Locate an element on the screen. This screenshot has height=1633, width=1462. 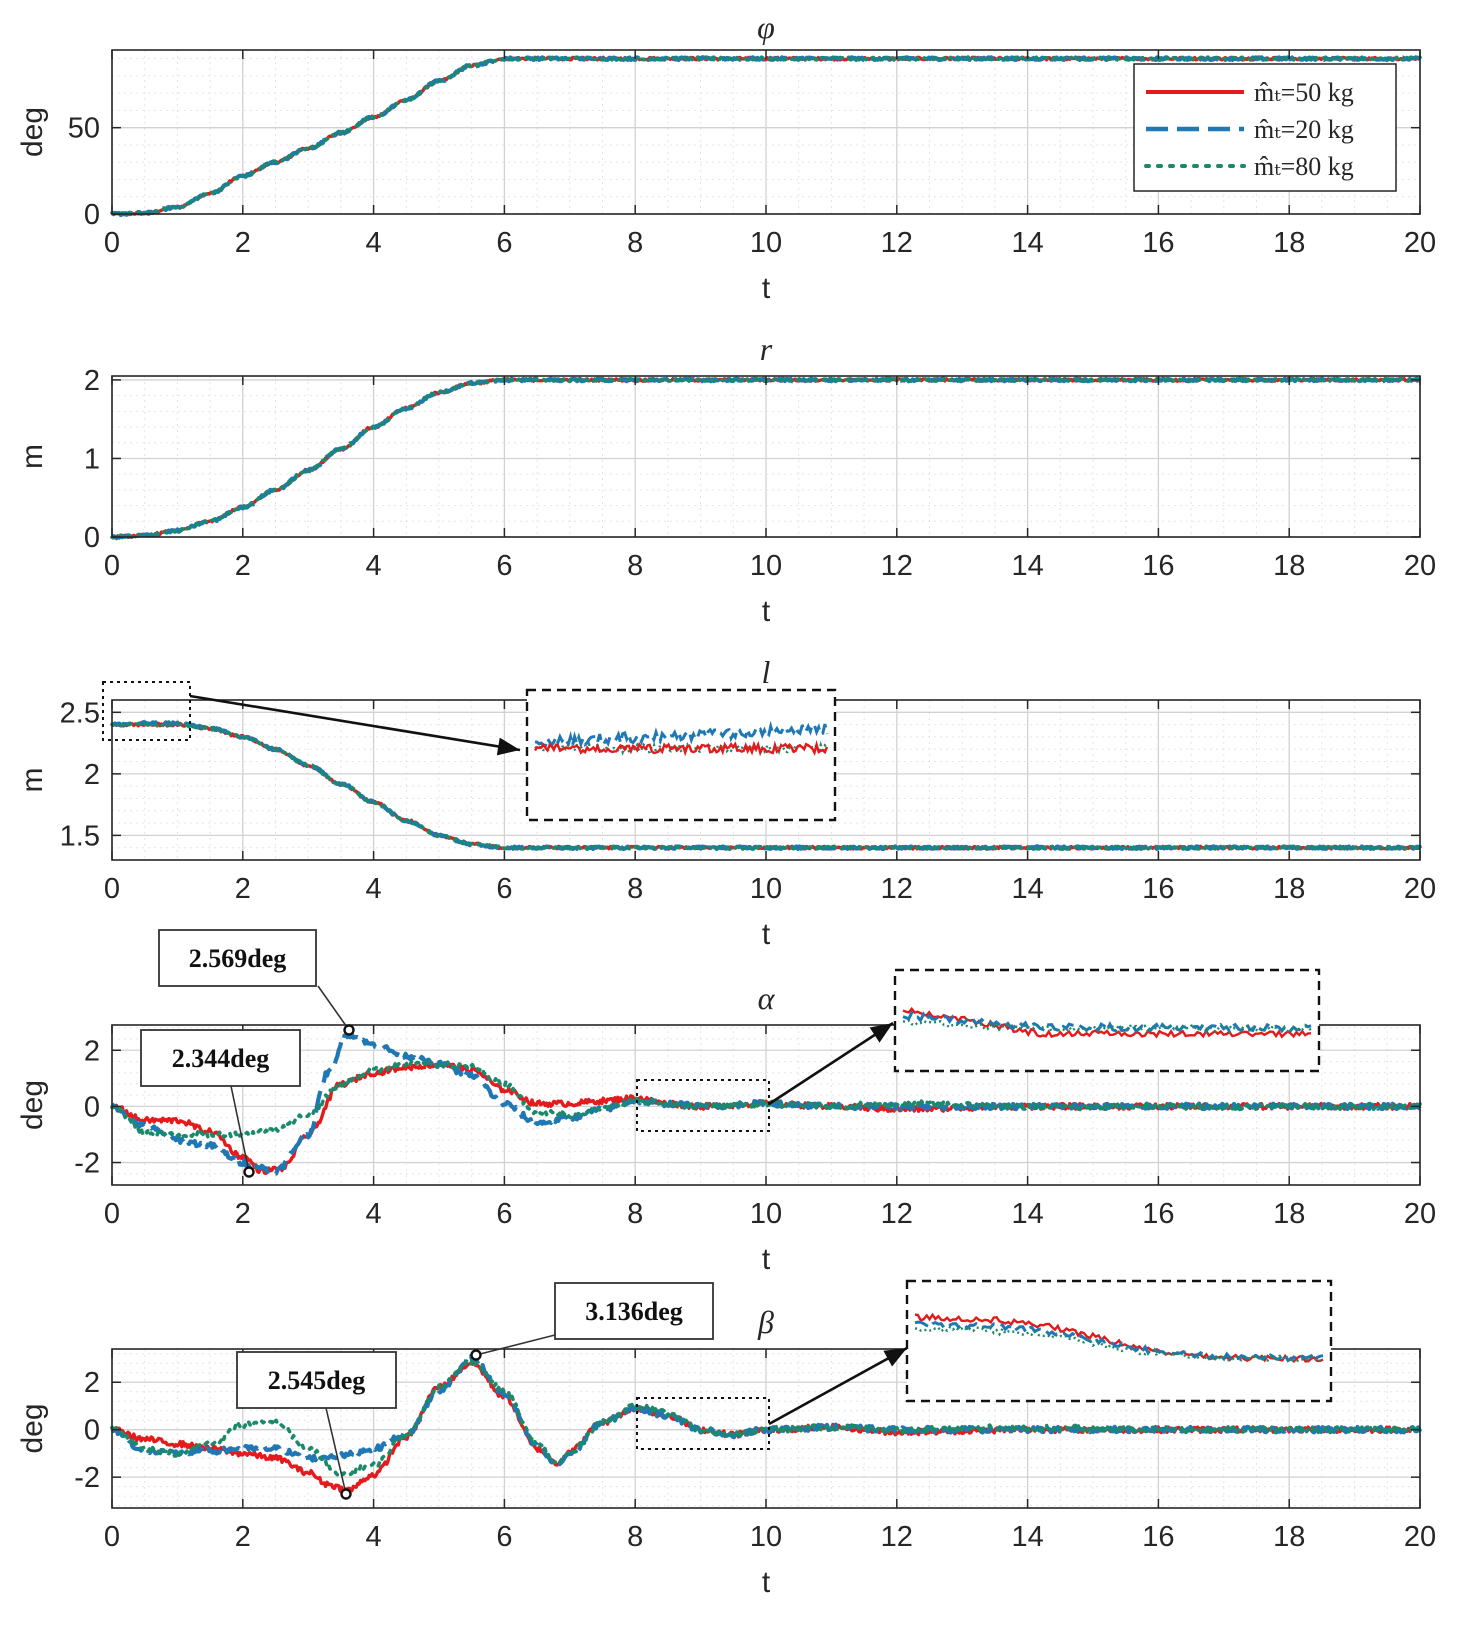
zoom-inset-l is located at coordinates (681, 755).